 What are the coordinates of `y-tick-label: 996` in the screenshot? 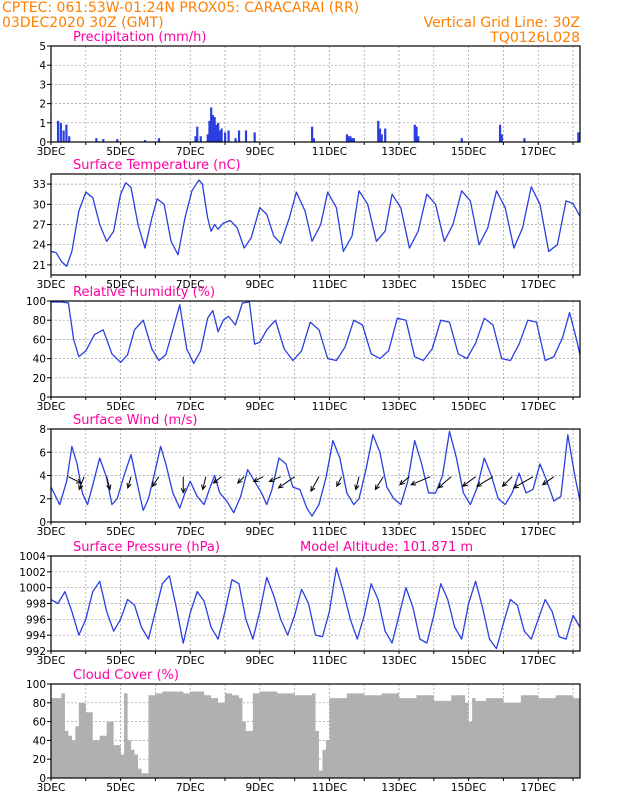 It's located at (36, 620).